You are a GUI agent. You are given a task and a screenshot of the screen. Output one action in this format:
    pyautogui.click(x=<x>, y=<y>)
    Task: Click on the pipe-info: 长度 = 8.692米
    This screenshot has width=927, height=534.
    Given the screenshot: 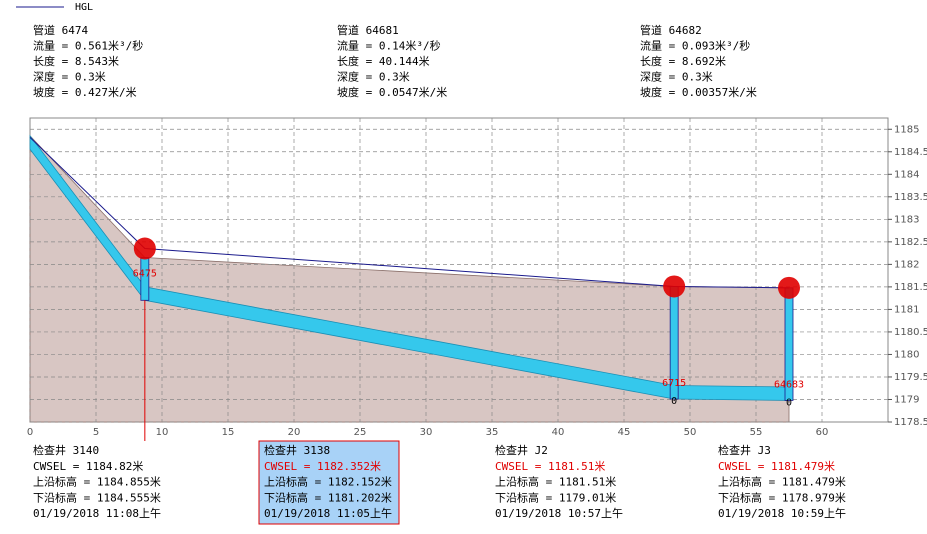 What is the action you would take?
    pyautogui.click(x=683, y=61)
    